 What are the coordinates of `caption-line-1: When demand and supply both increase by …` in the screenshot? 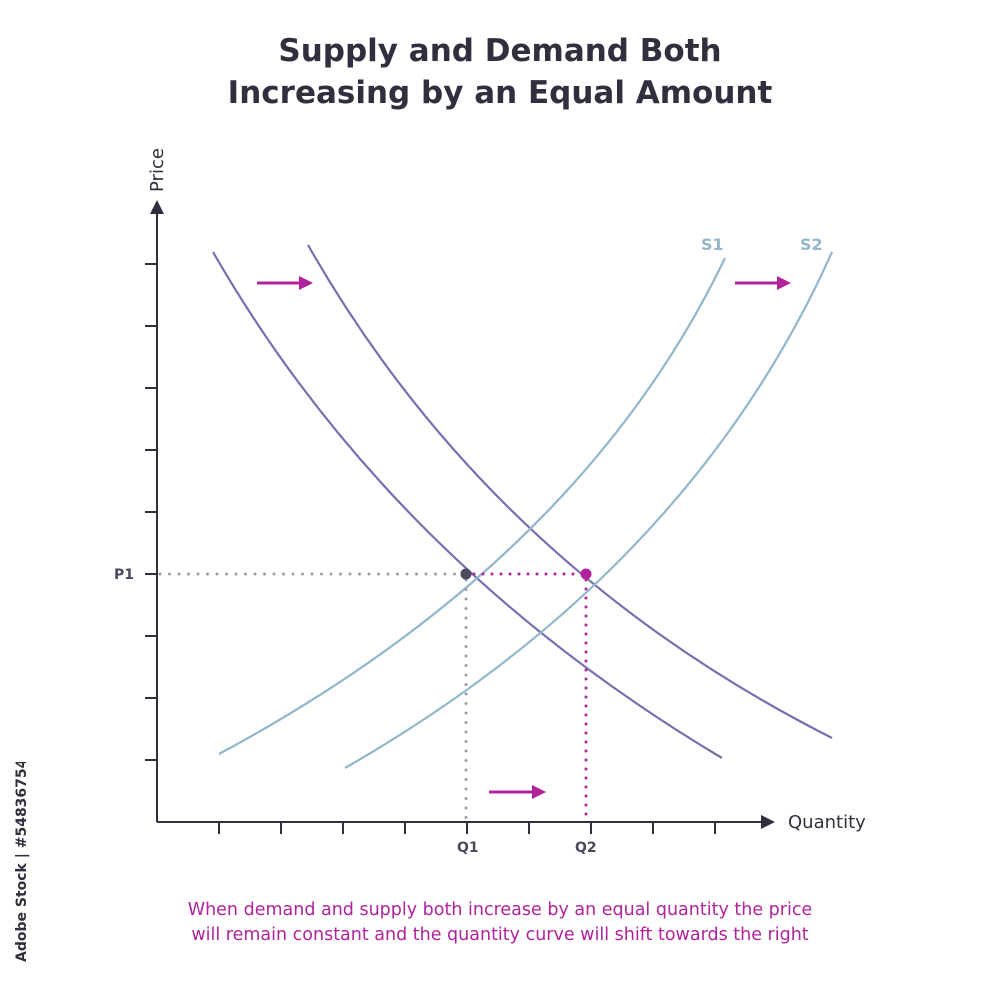 It's located at (500, 910).